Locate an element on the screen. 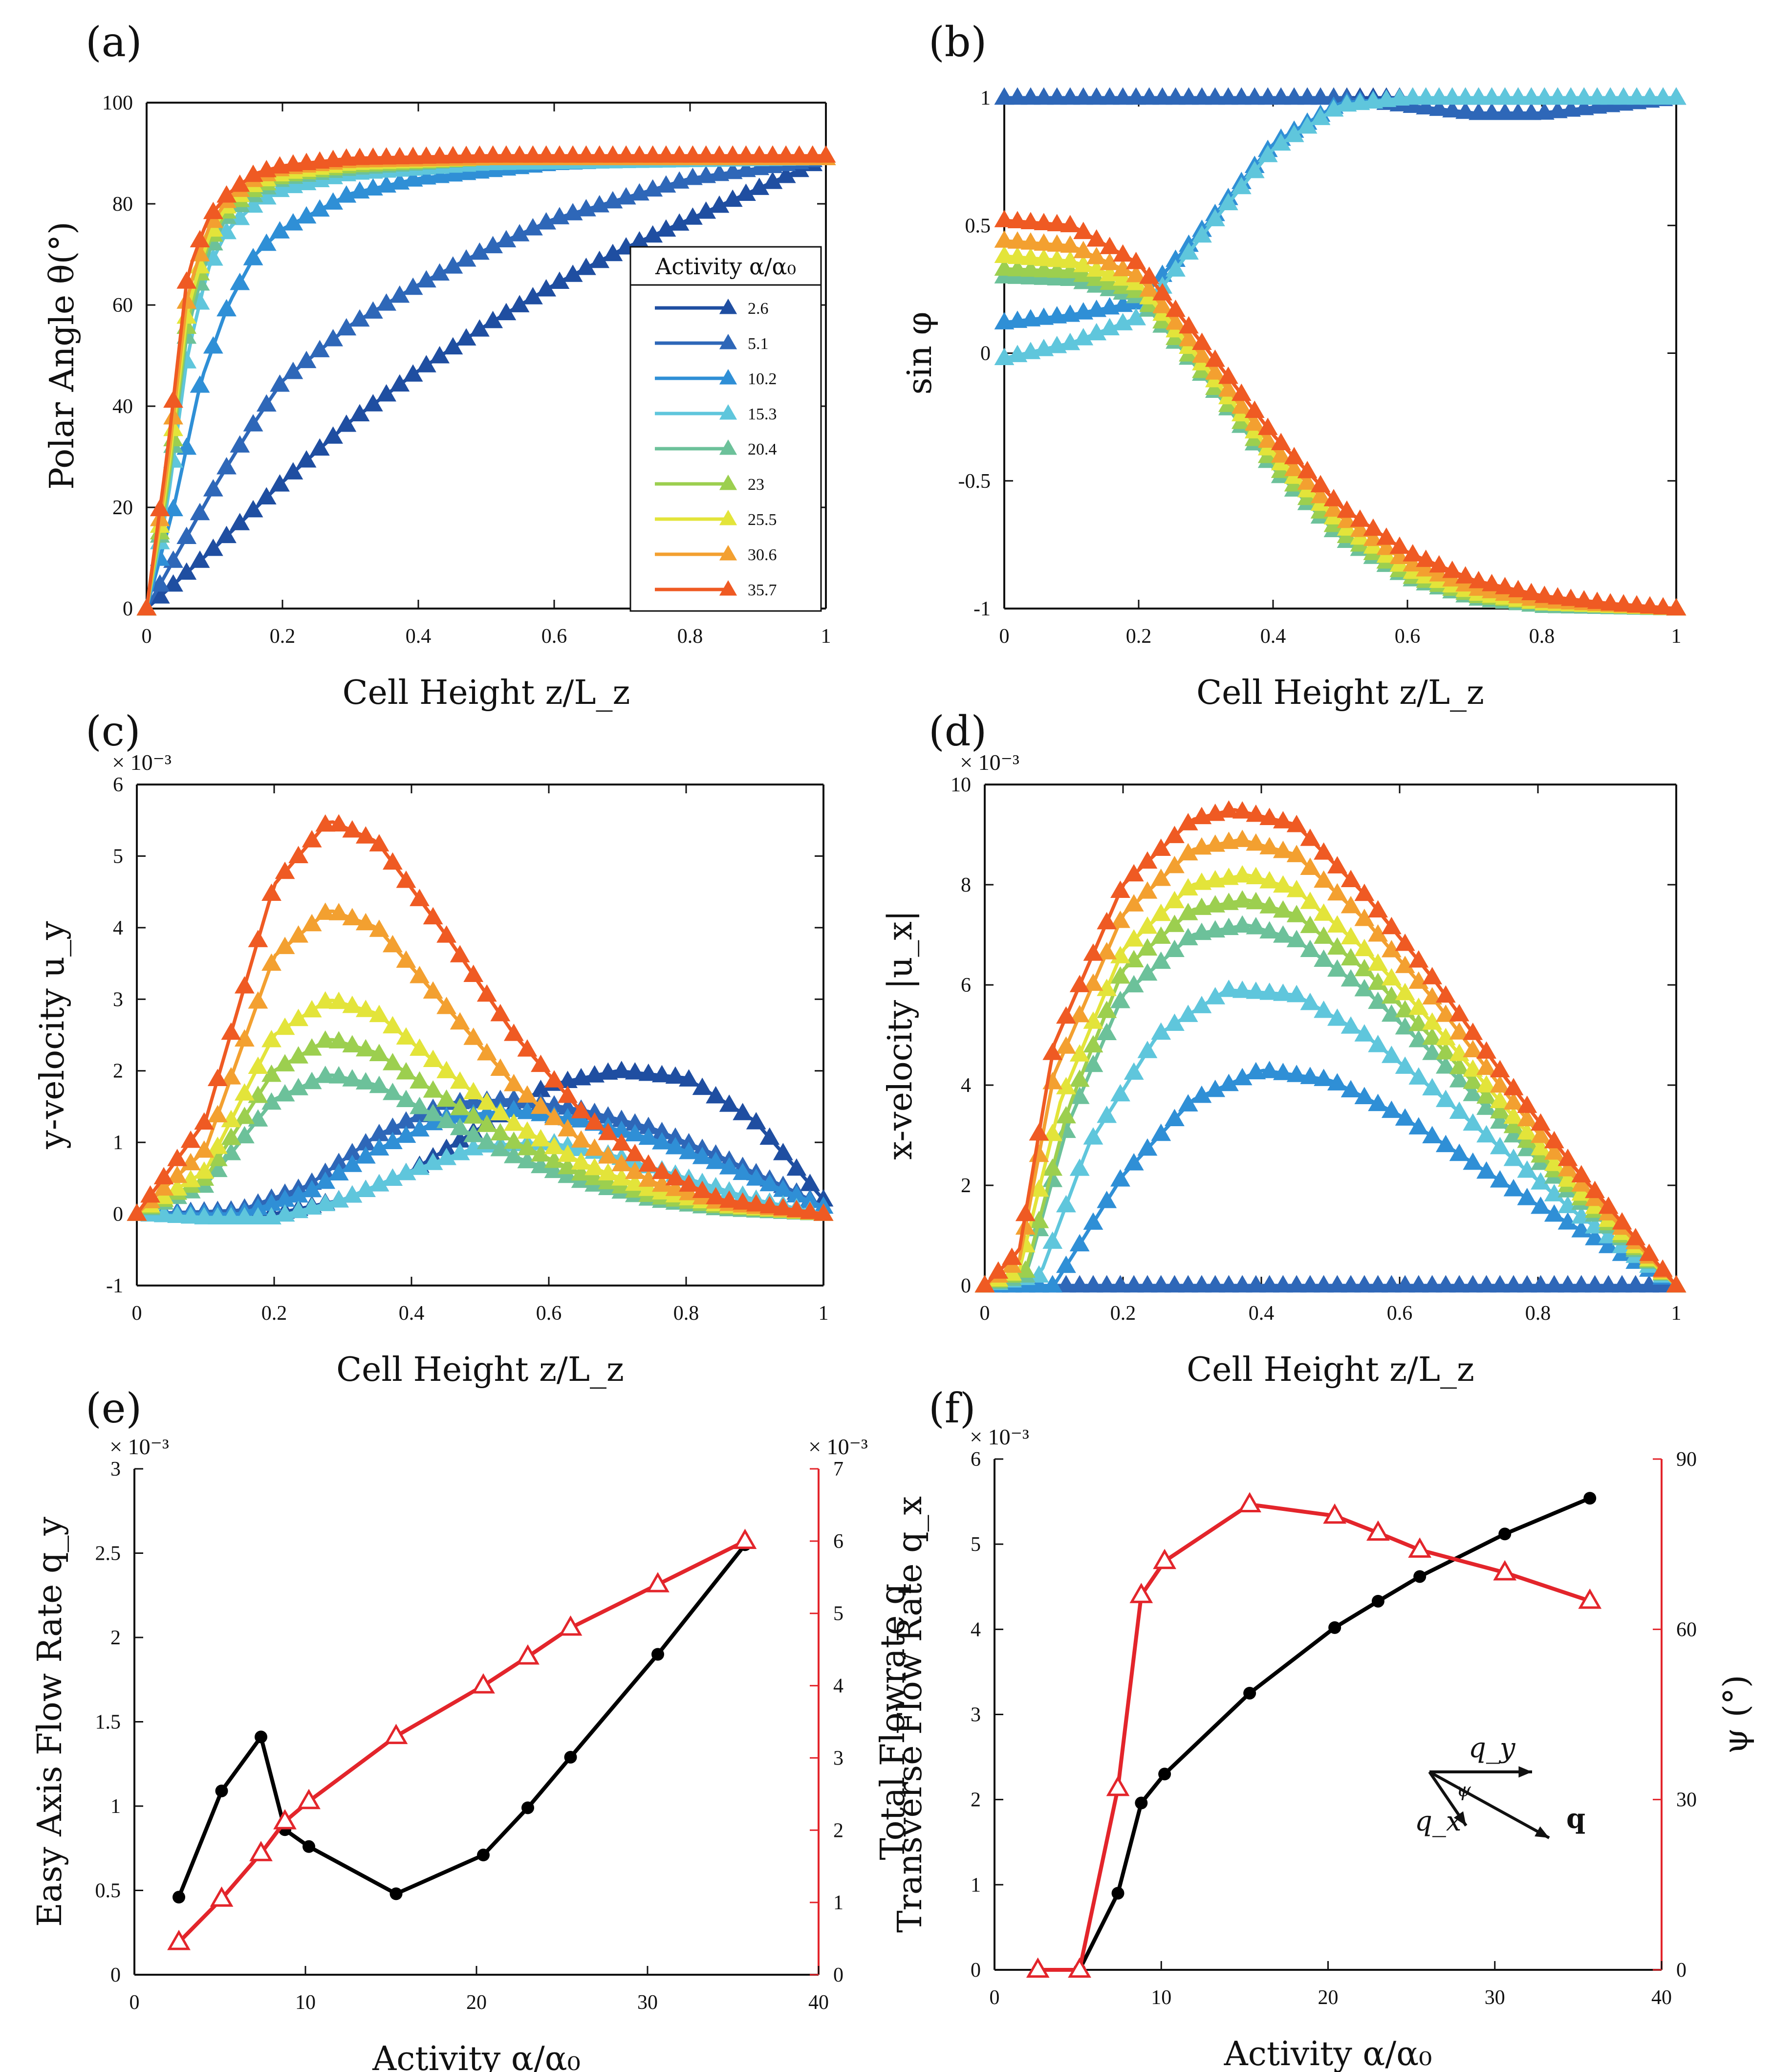  x-axis-label: Activity α/α₀ is located at coordinates (1328, 2053).